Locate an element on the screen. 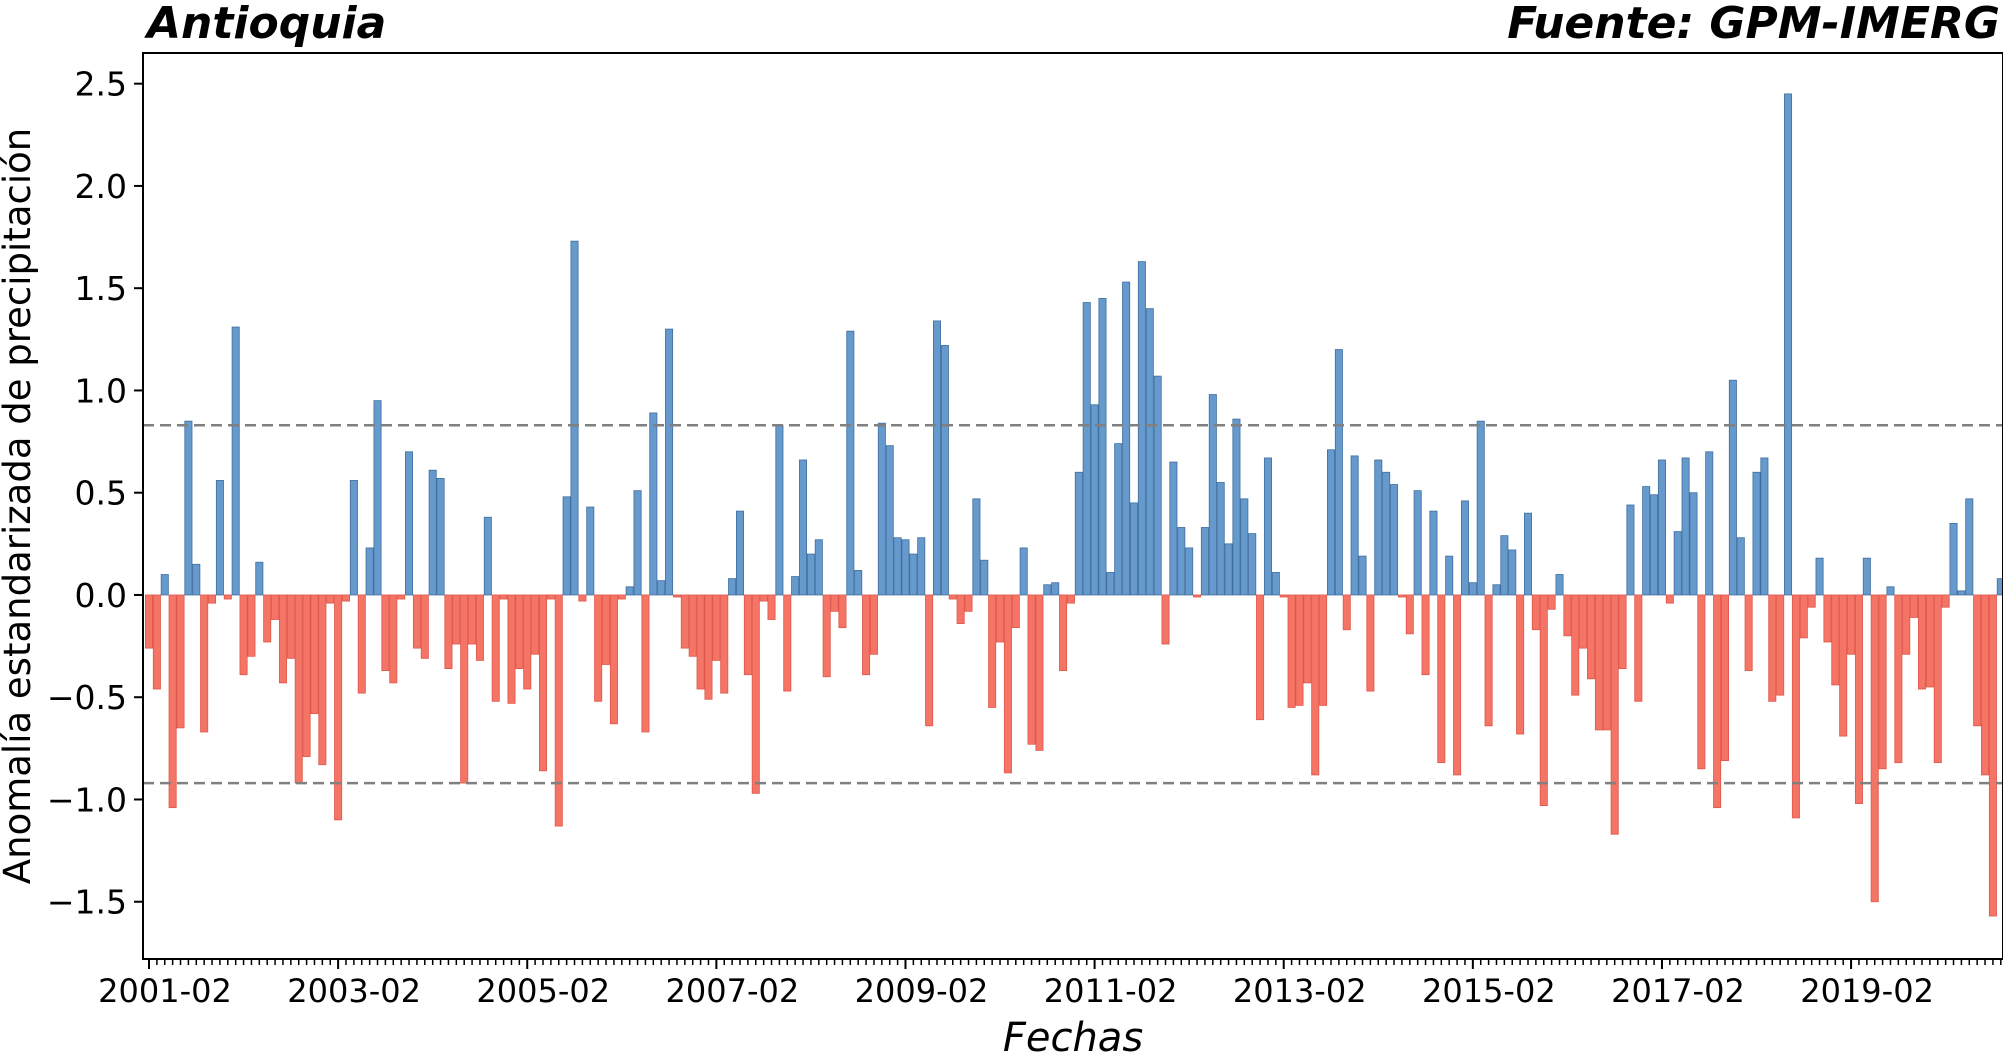 This screenshot has width=2003, height=1064. y-axis-label: Anomalía estandarizada de precipitación is located at coordinates (19, 506).